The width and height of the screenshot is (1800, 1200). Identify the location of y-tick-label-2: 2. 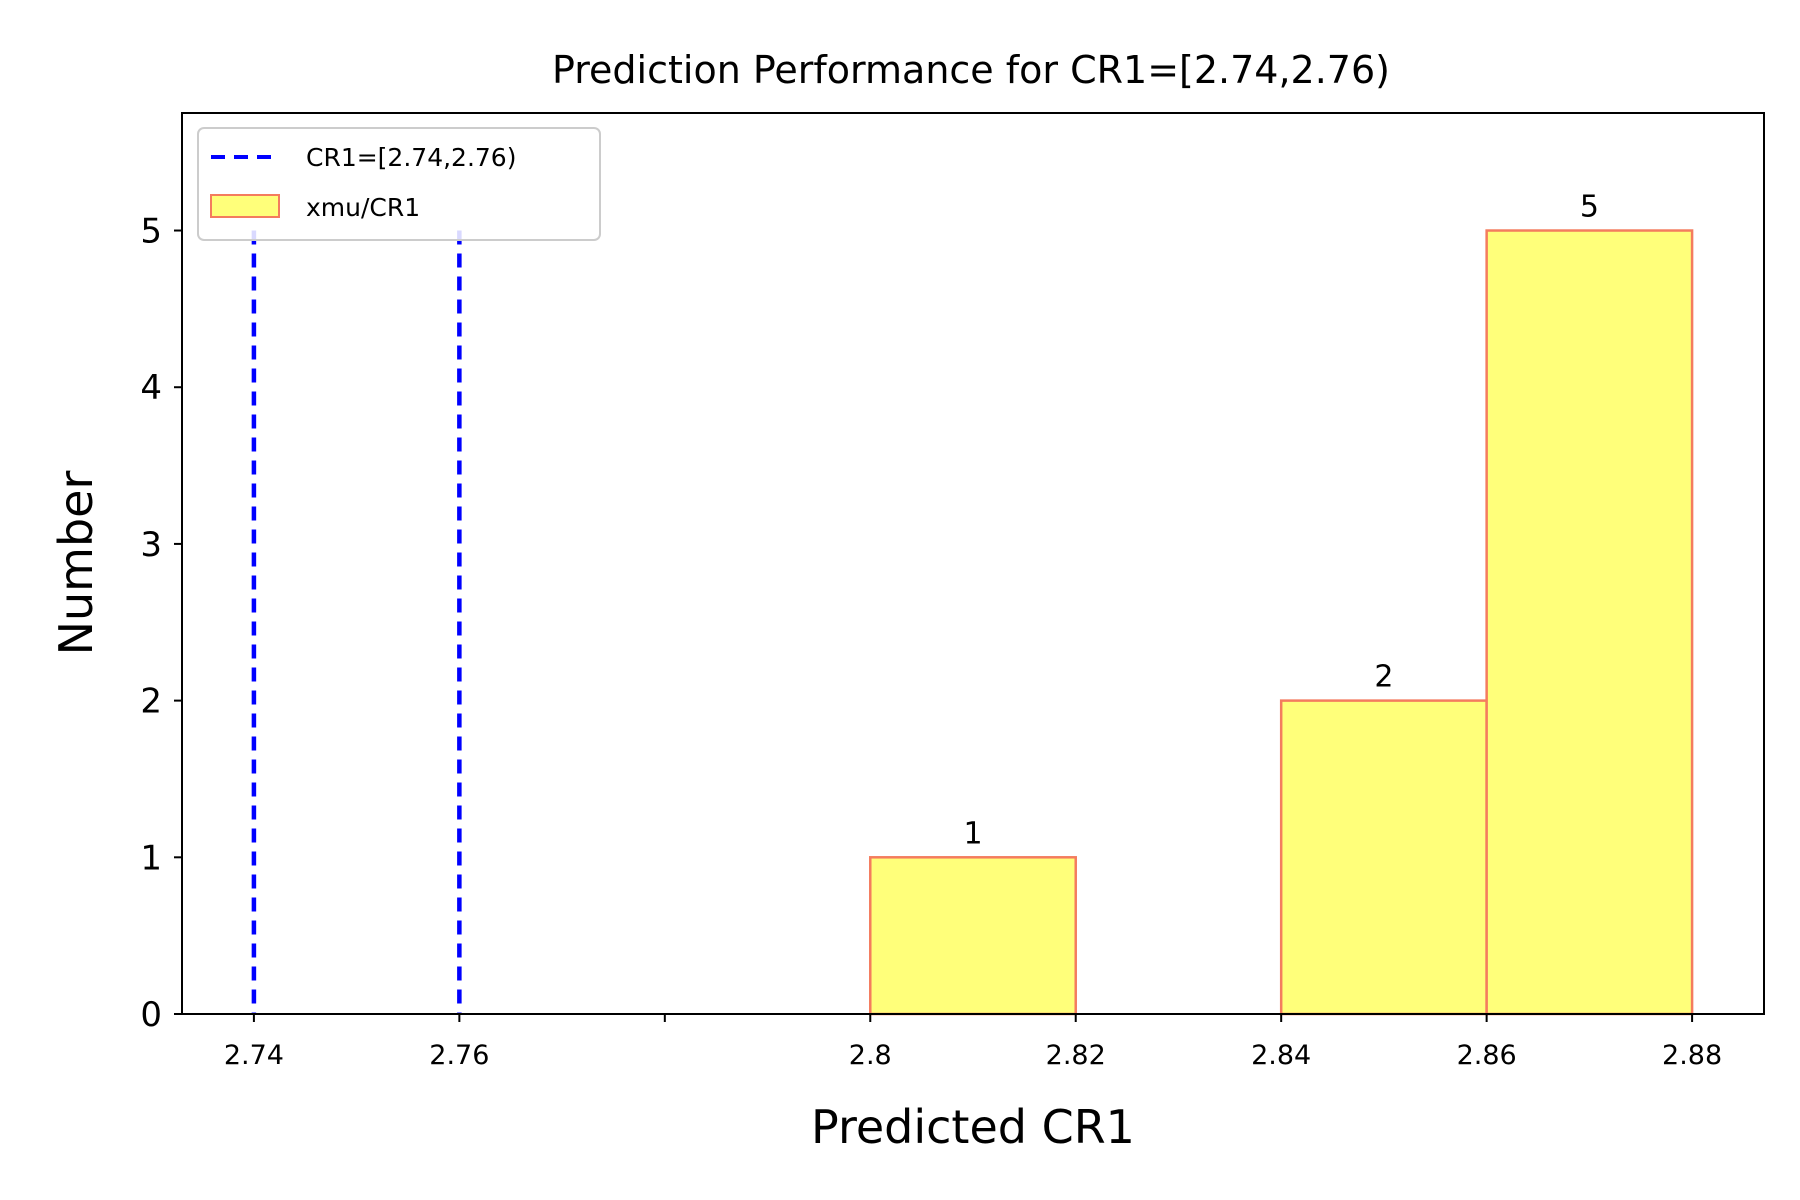
(151, 702).